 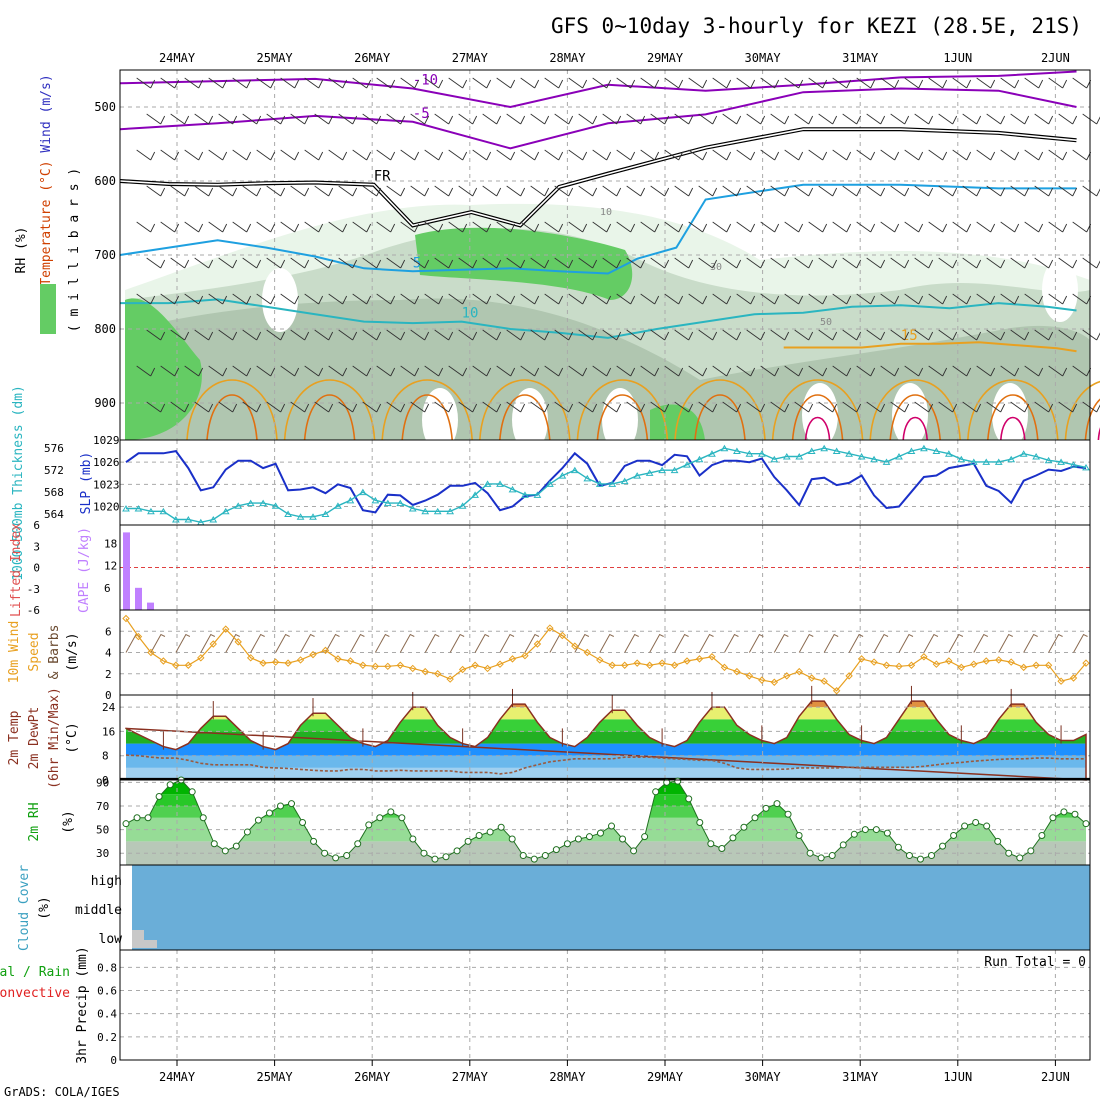 What do you see at coordinates (36, 568) in the screenshot?
I see `li-tick-label: 0` at bounding box center [36, 568].